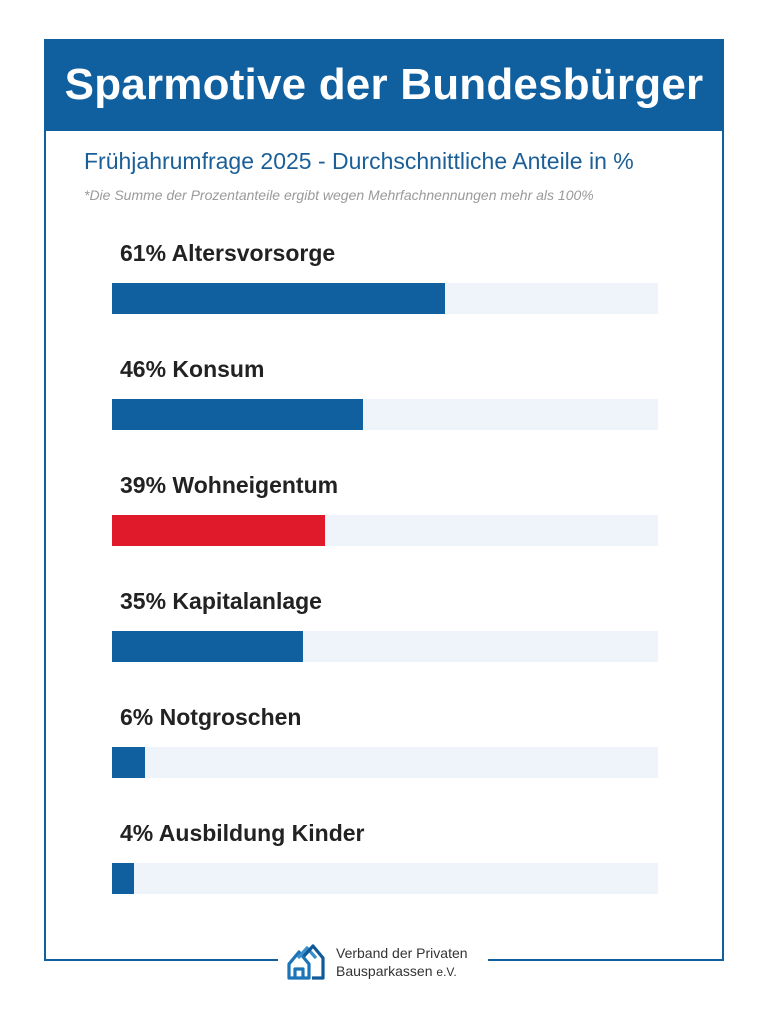  I want to click on page-title: Sparmotive der Bundesbürger, so click(384, 84).